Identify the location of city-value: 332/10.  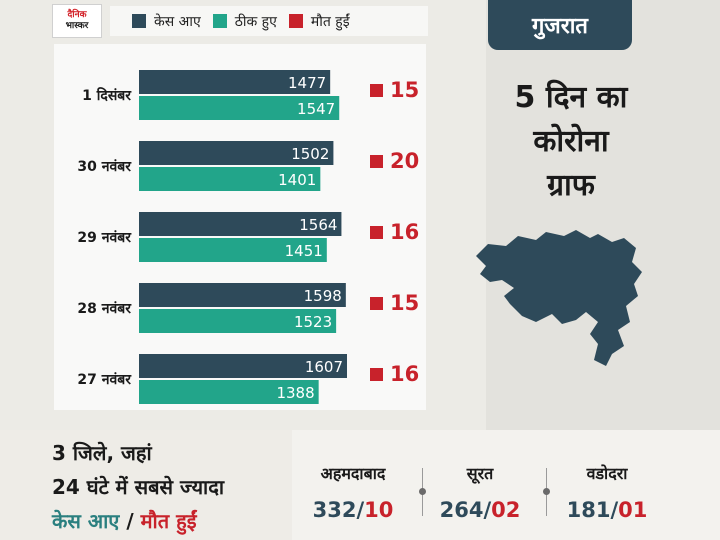
(353, 510).